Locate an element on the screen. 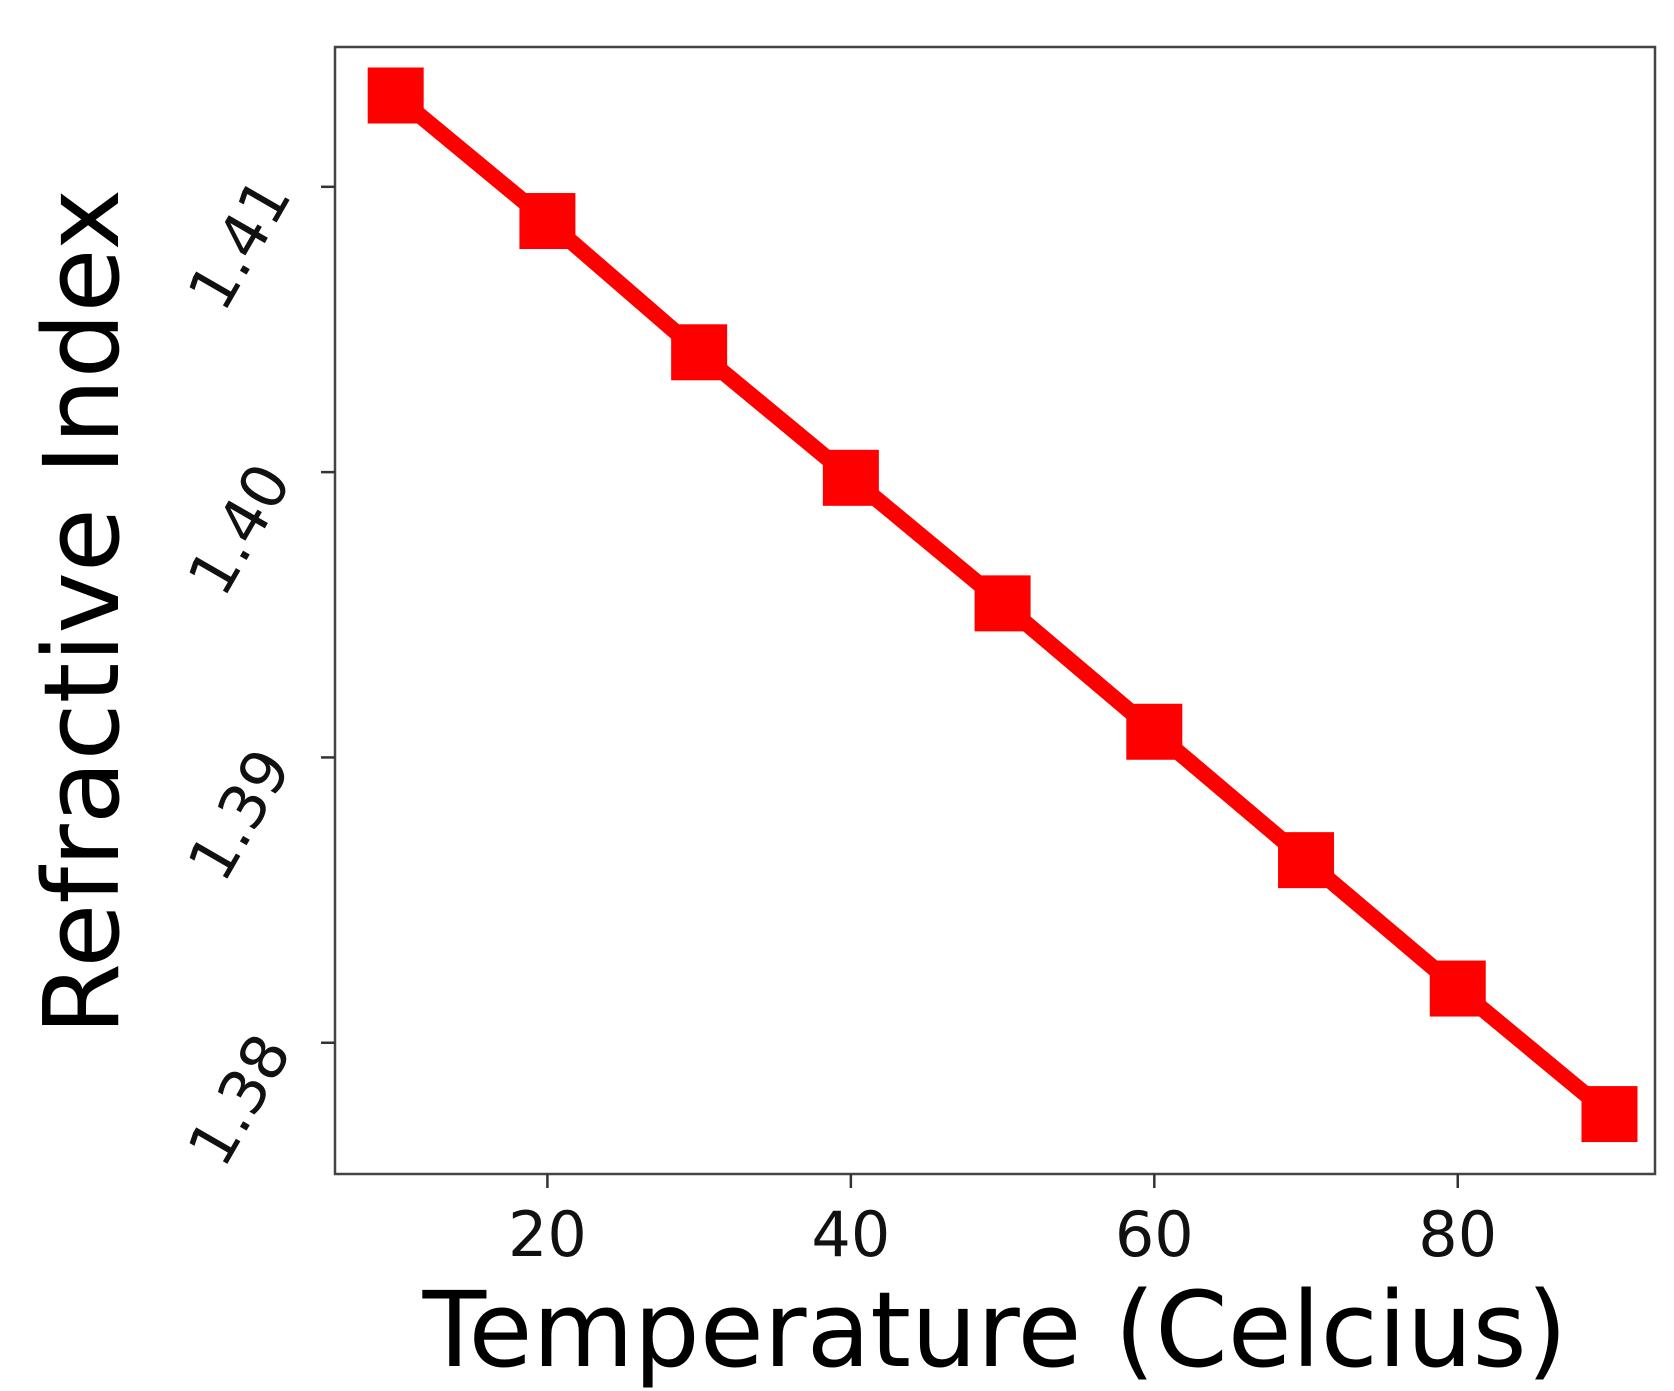  y-tick-label: 1.39 is located at coordinates (239, 815).